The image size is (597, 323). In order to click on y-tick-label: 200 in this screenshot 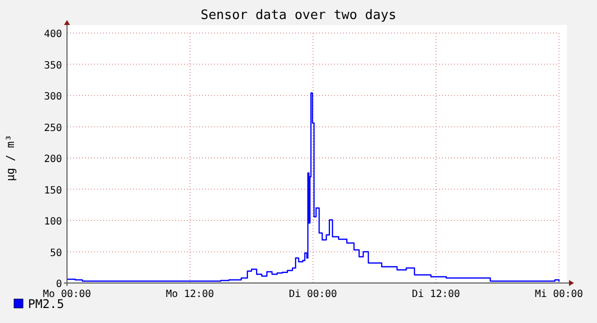, I will do `click(53, 159)`.